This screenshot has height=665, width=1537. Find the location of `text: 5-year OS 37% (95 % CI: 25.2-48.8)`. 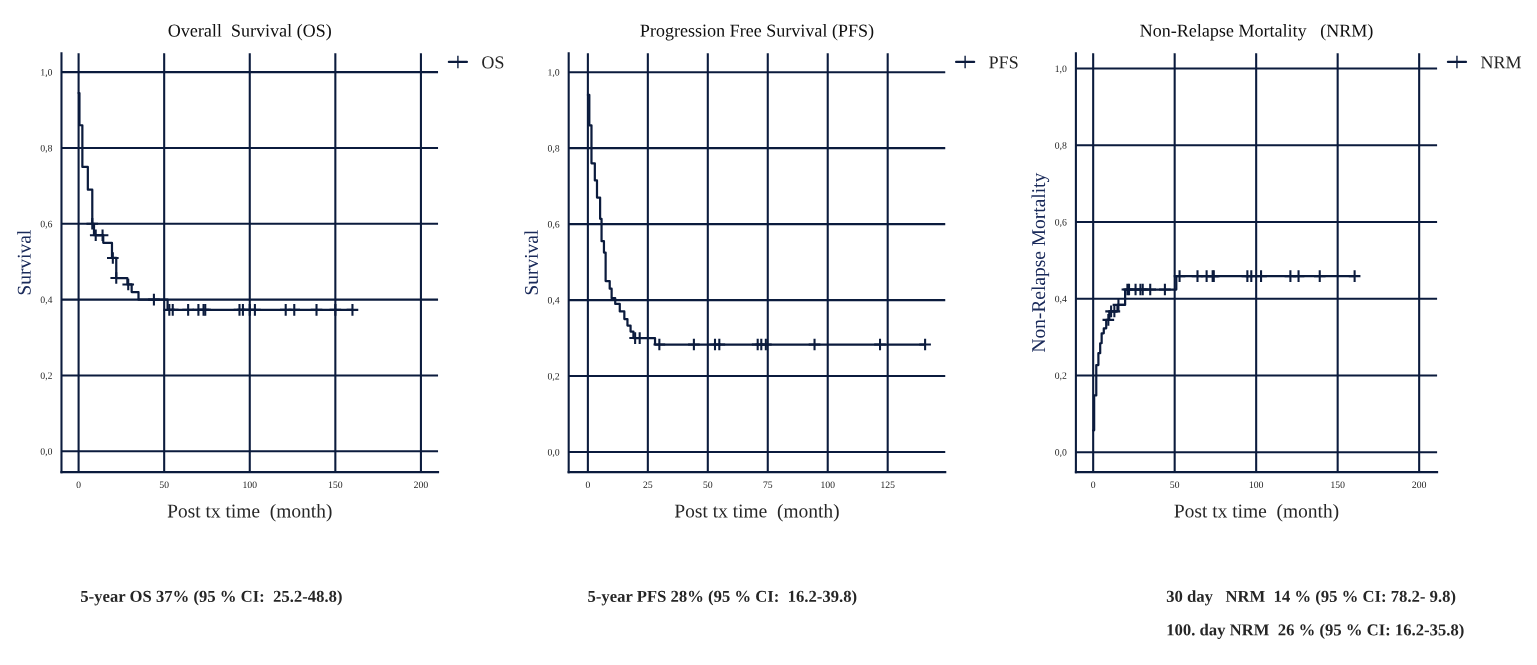

text: 5-year OS 37% (95 % CI: 25.2-48.8) is located at coordinates (211, 598).